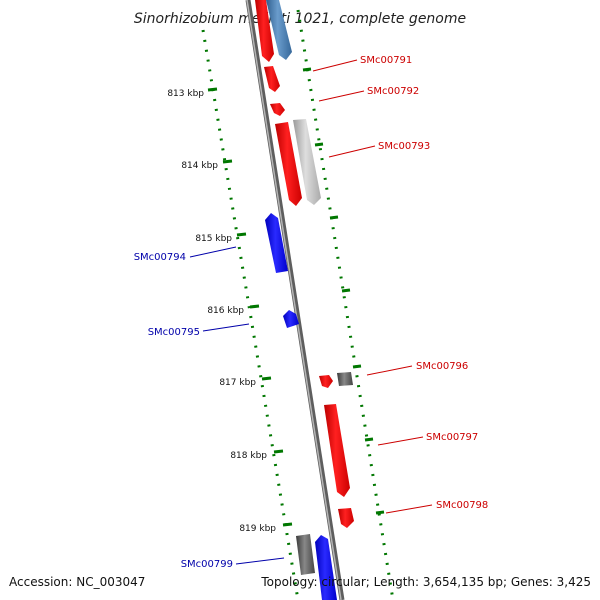  I want to click on reverse-strand-features, so click(301, 406).